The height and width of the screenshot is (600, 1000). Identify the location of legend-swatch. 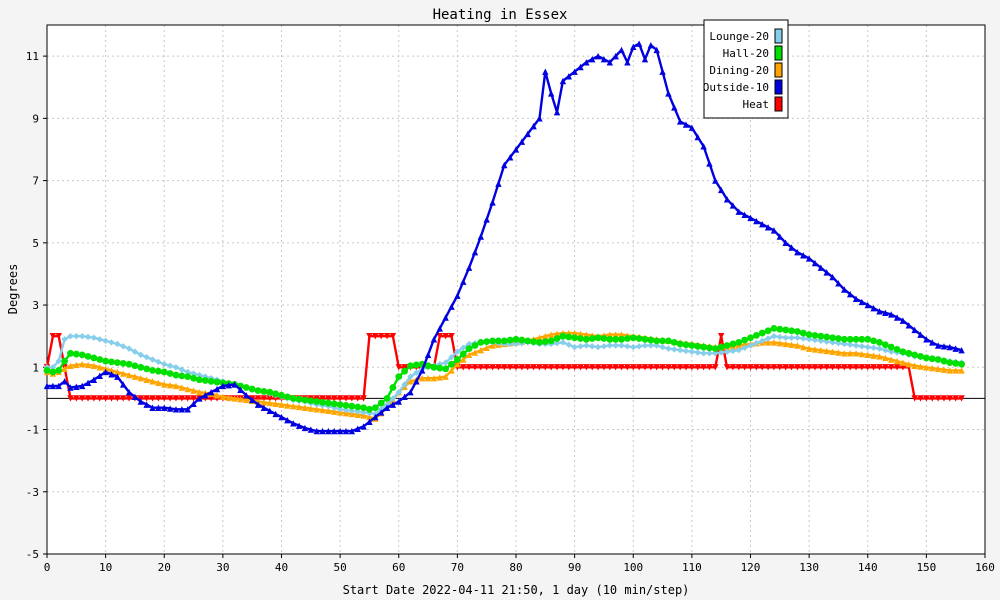
(778, 53).